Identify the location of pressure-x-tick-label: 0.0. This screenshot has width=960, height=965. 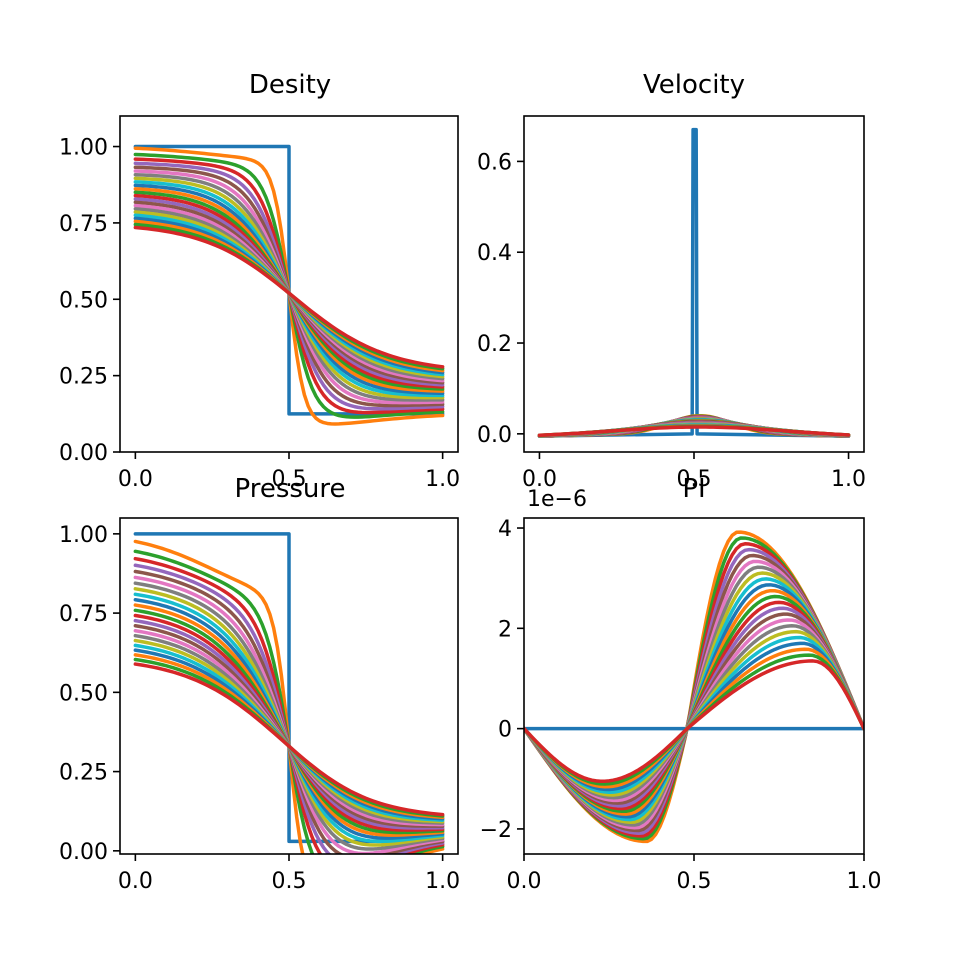
(135, 881).